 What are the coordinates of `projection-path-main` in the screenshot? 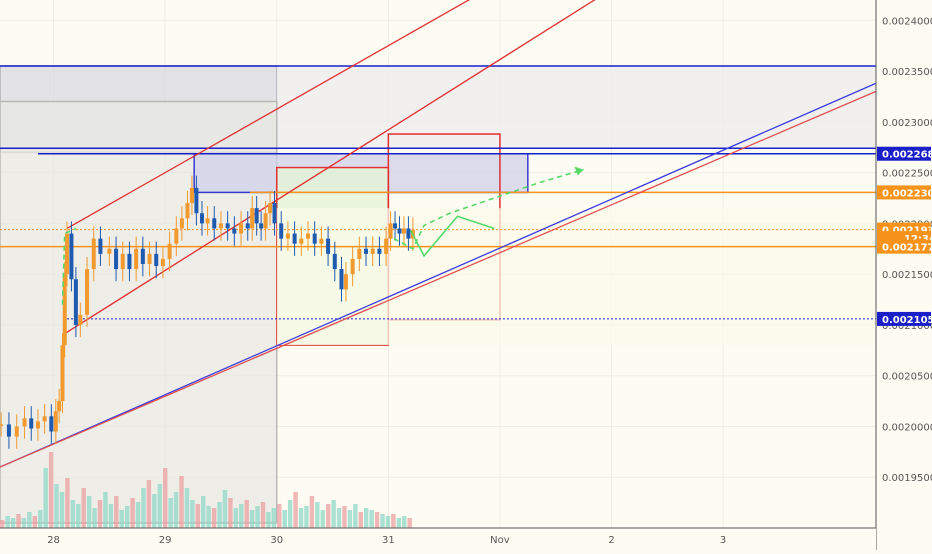 It's located at (488, 209).